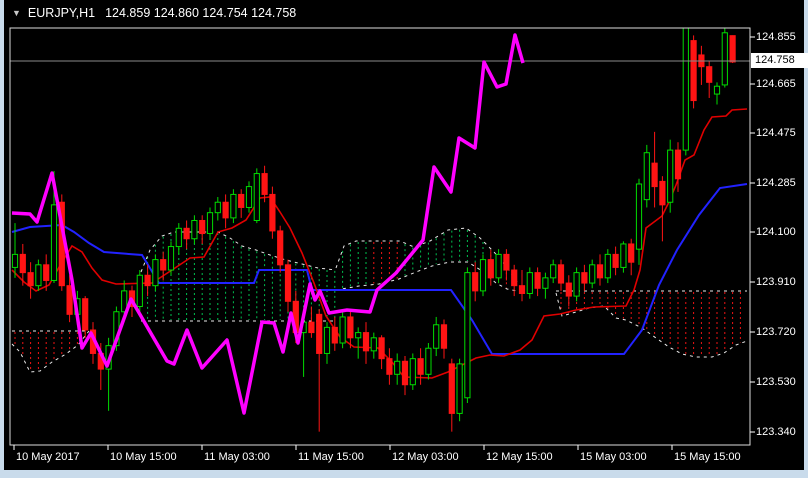  Describe the element at coordinates (776, 232) in the screenshot. I see `price-axis-label: 124.100` at that location.